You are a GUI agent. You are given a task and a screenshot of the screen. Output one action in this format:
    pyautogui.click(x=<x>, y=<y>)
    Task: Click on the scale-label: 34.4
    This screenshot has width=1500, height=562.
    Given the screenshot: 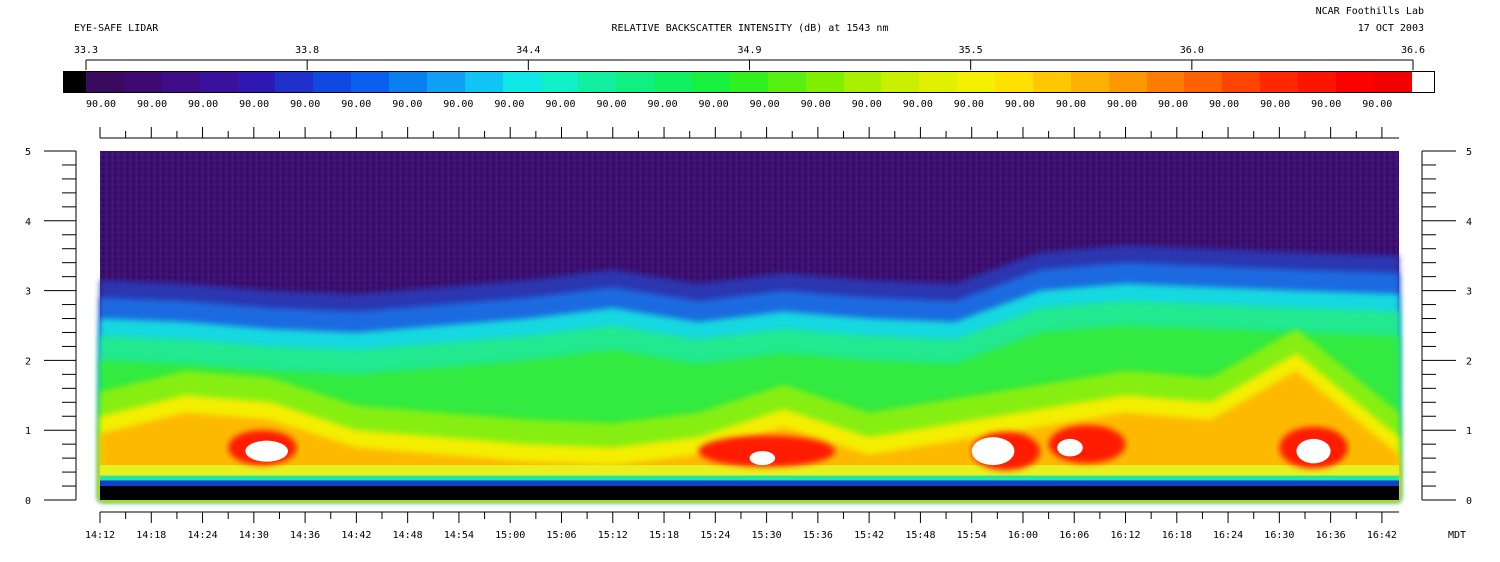 What is the action you would take?
    pyautogui.click(x=528, y=50)
    